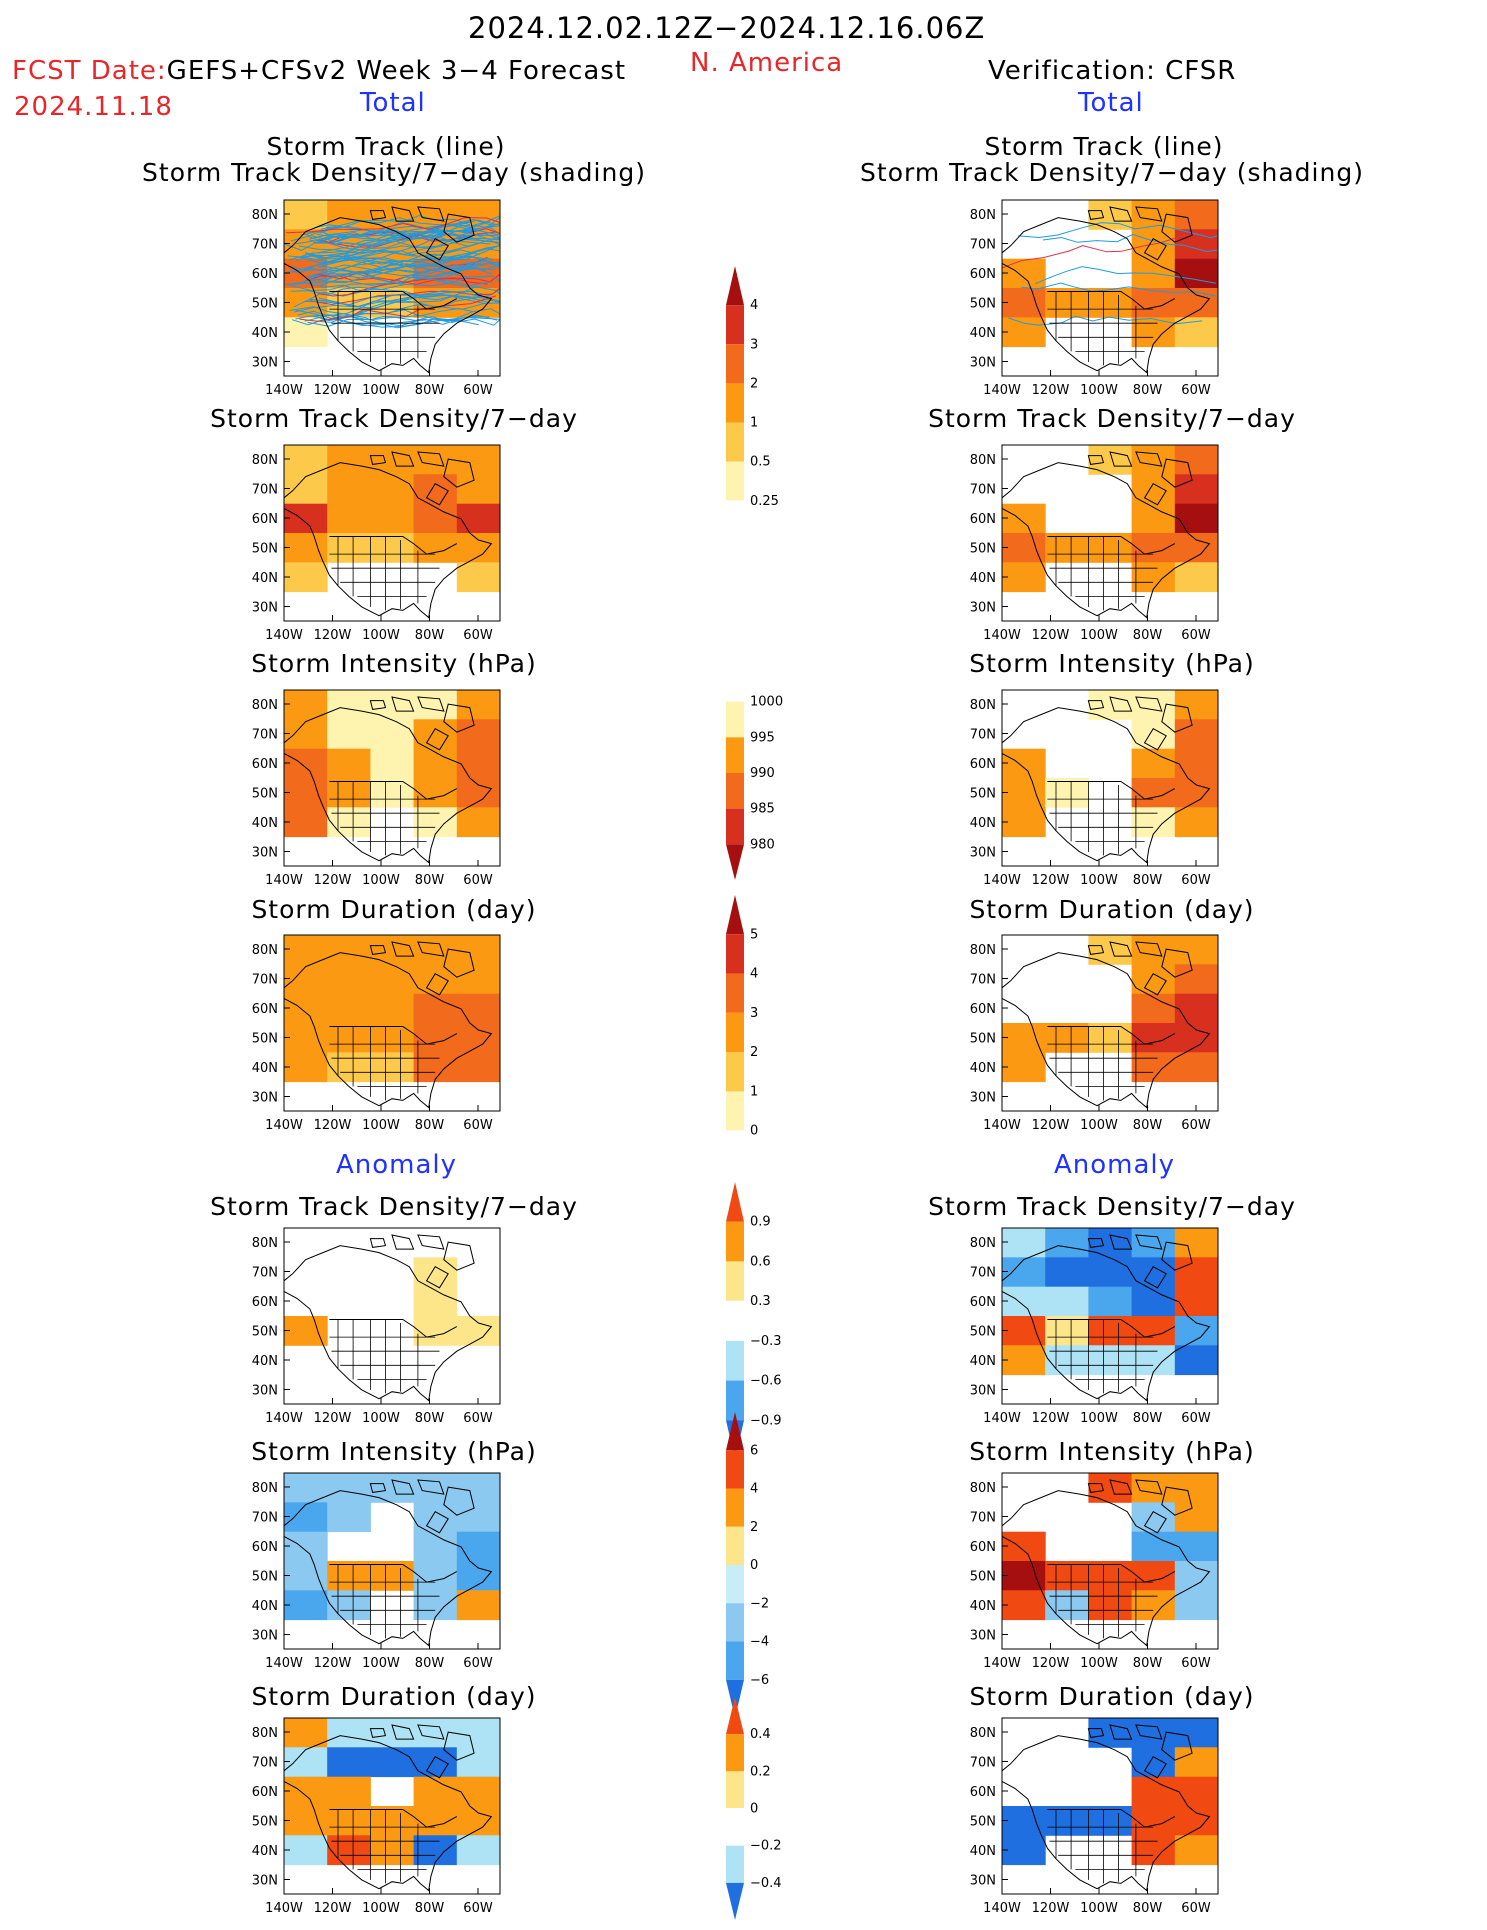  Describe the element at coordinates (762, 1810) in the screenshot. I see `colorbar-anom_duration: 0.4 0.2 0 −0.2 −0.4` at that location.